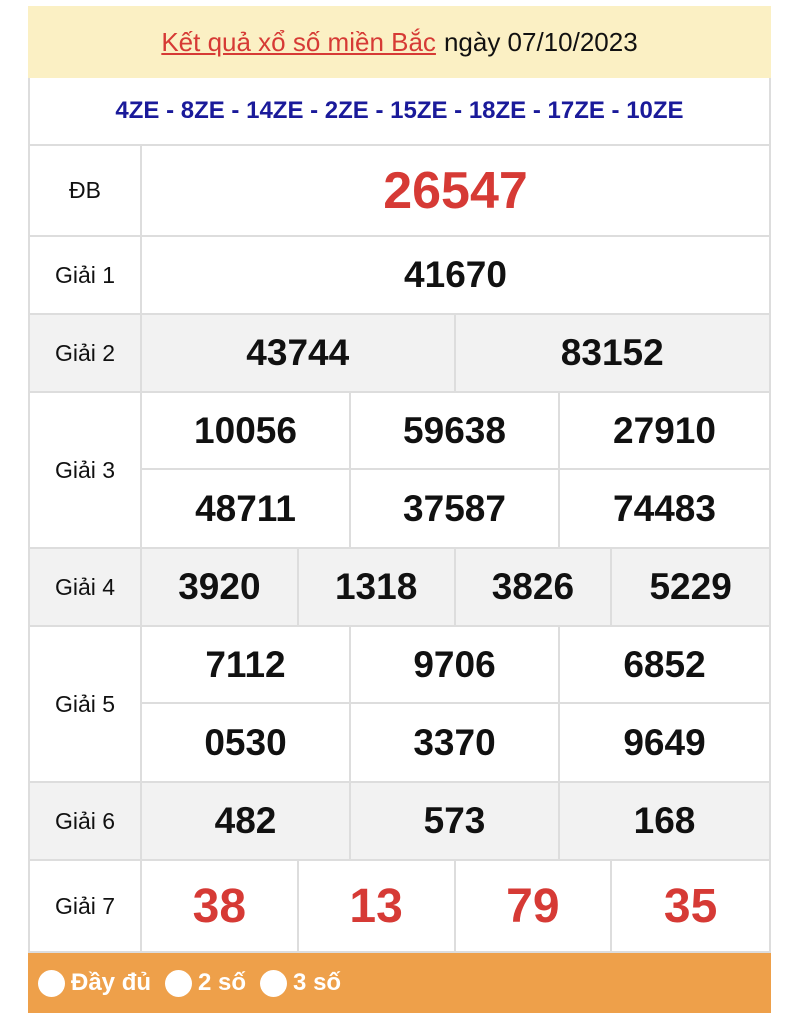 The image size is (800, 1016). Describe the element at coordinates (399, 276) in the screenshot. I see `prize-row: Giải 1 41670` at that location.